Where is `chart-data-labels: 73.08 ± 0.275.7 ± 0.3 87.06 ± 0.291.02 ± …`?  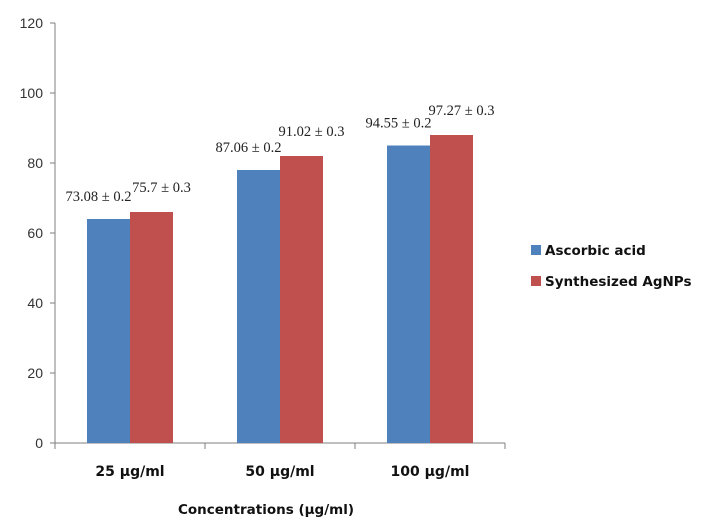
chart-data-labels: 73.08 ± 0.275.7 ± 0.3 87.06 ± 0.291.02 ± … is located at coordinates (280, 154).